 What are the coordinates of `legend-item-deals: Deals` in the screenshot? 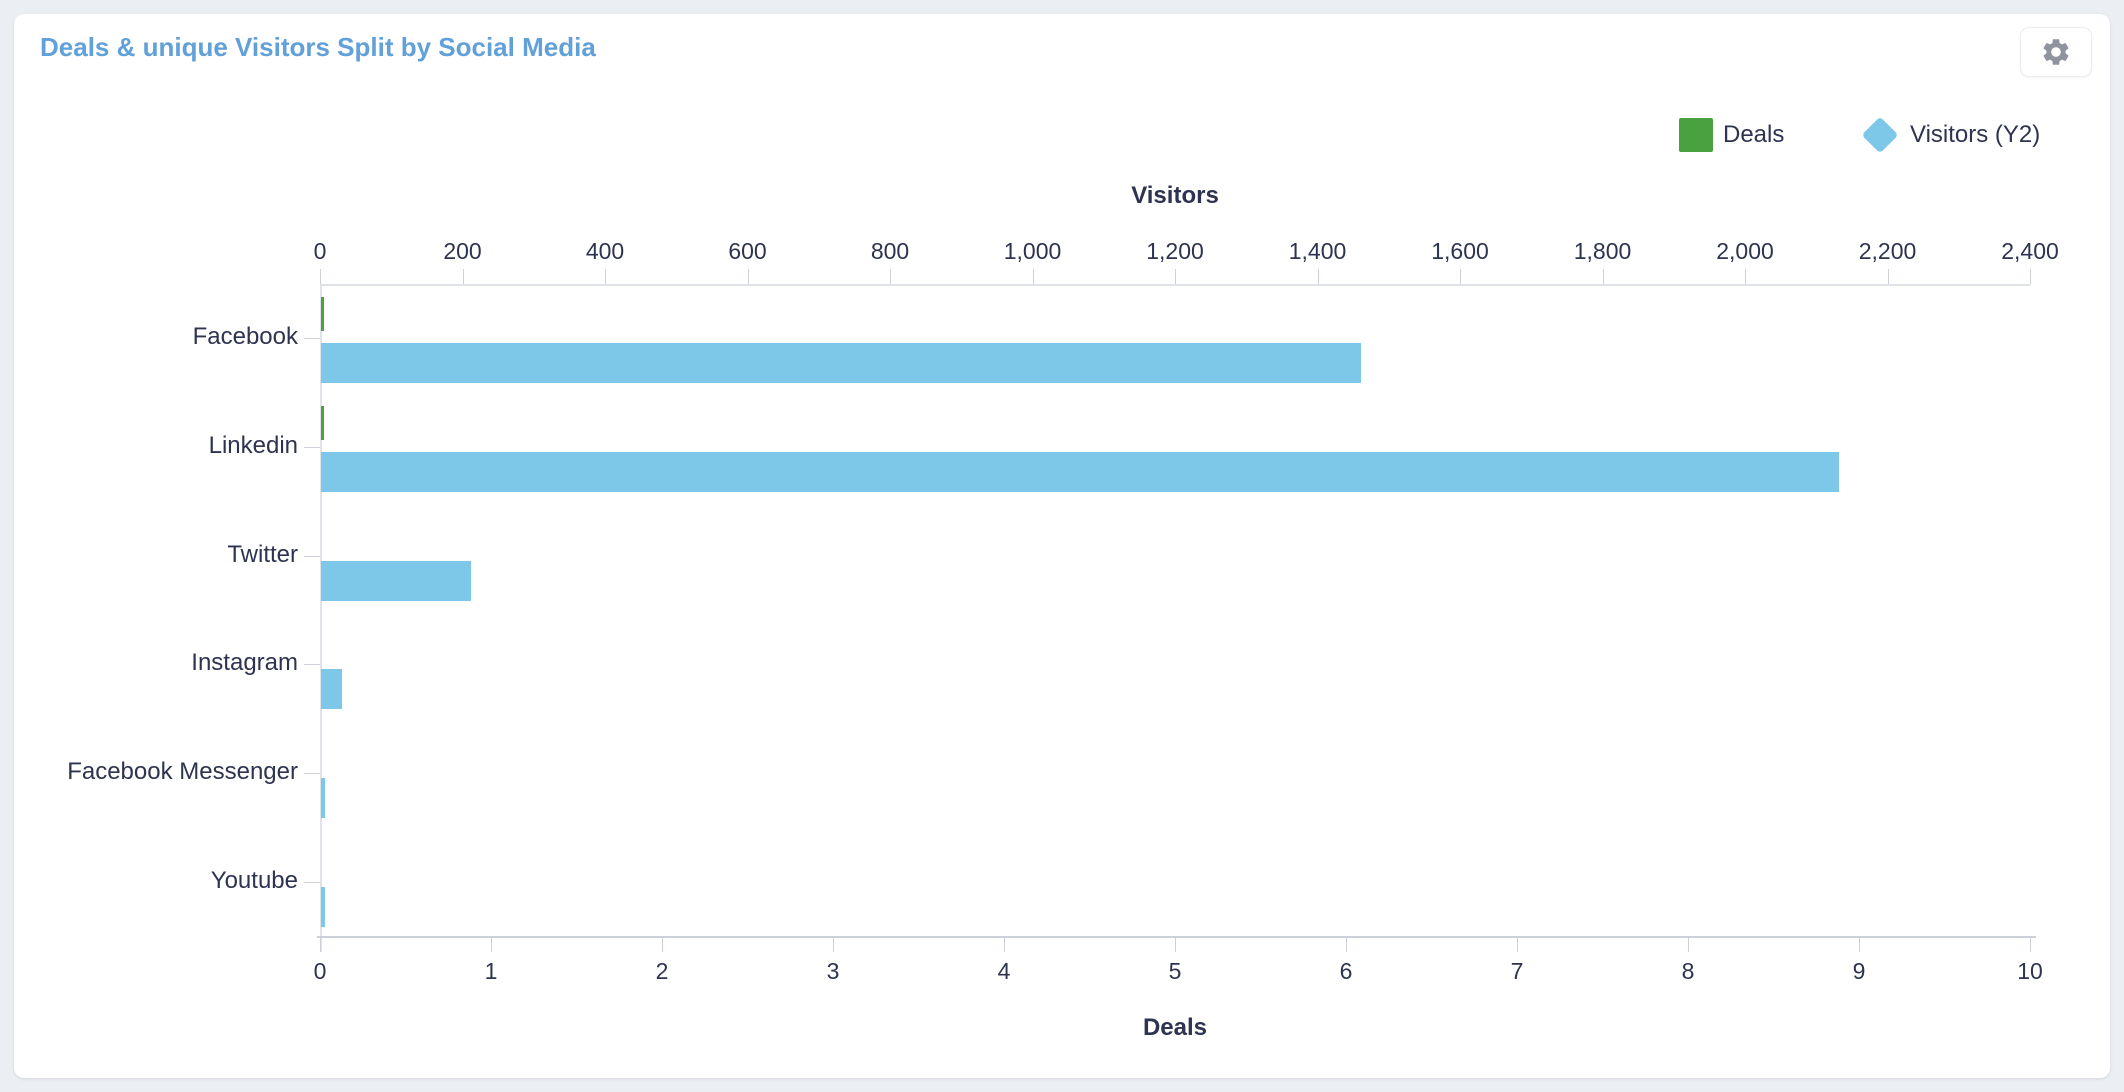 It's located at (1731, 135).